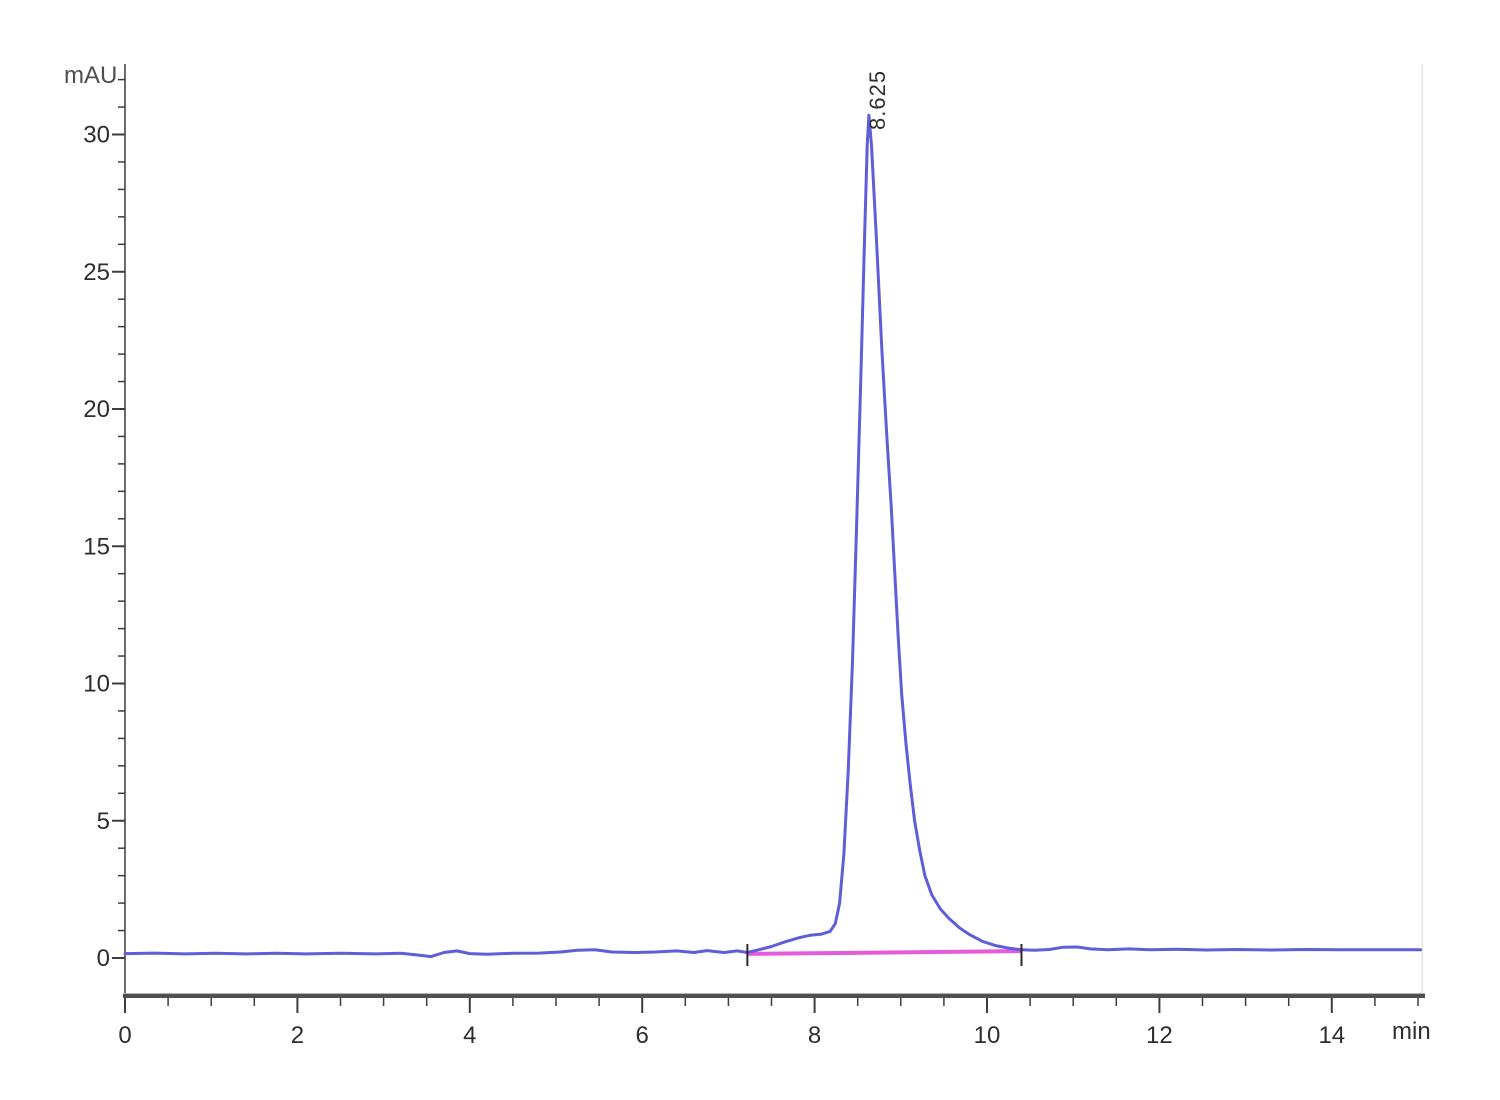 This screenshot has width=1500, height=1100. What do you see at coordinates (96, 135) in the screenshot?
I see `y-tick-label: 30` at bounding box center [96, 135].